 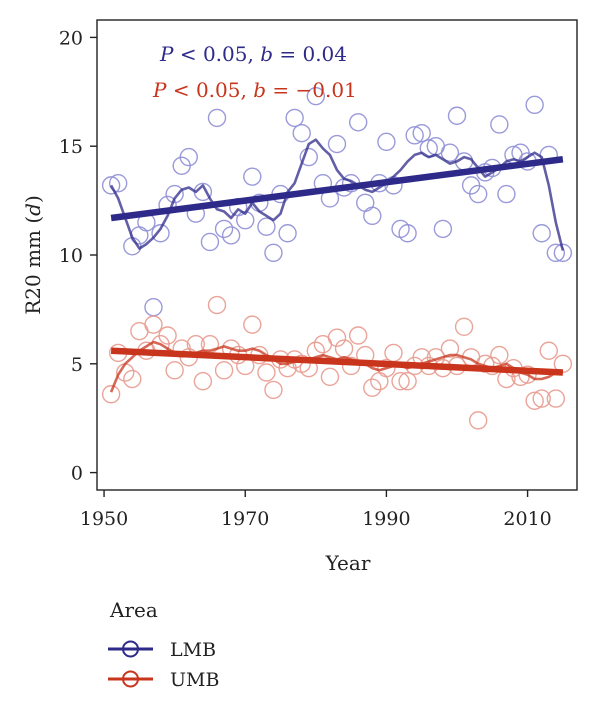 What do you see at coordinates (534, 400) in the screenshot?
I see `point-umb-2011` at bounding box center [534, 400].